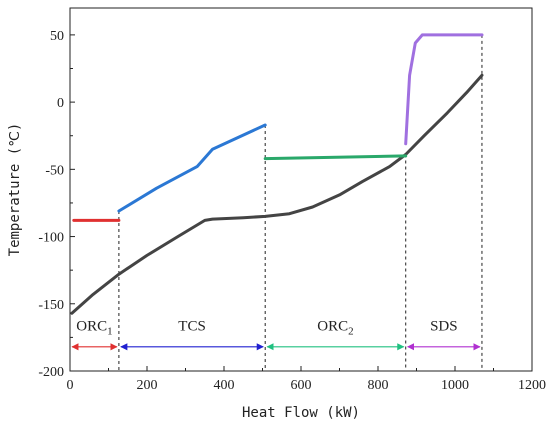  I want to click on y-tick-label-5: 0, so click(60, 103).